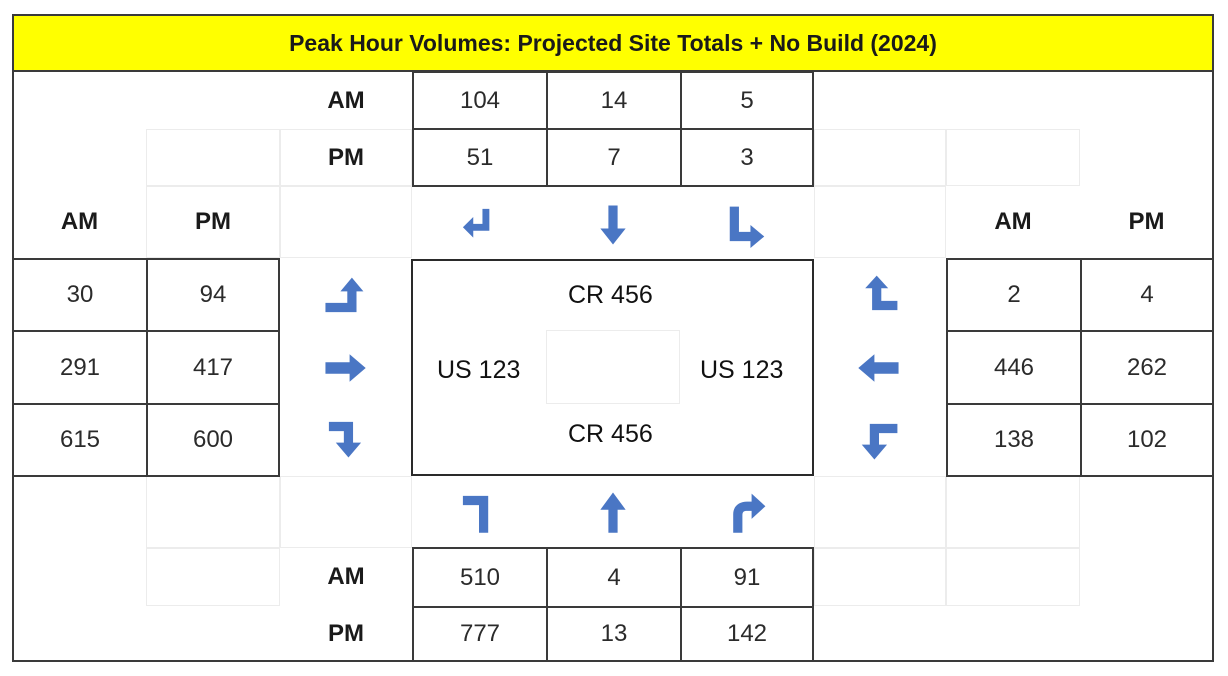  Describe the element at coordinates (747, 100) in the screenshot. I see `north-am-left: 5` at that location.